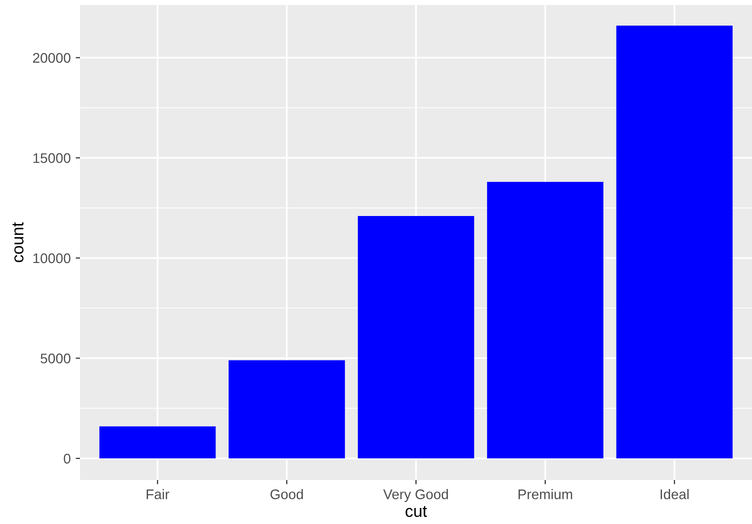 This screenshot has width=752, height=524. I want to click on x-tick-label: Premium, so click(545, 494).